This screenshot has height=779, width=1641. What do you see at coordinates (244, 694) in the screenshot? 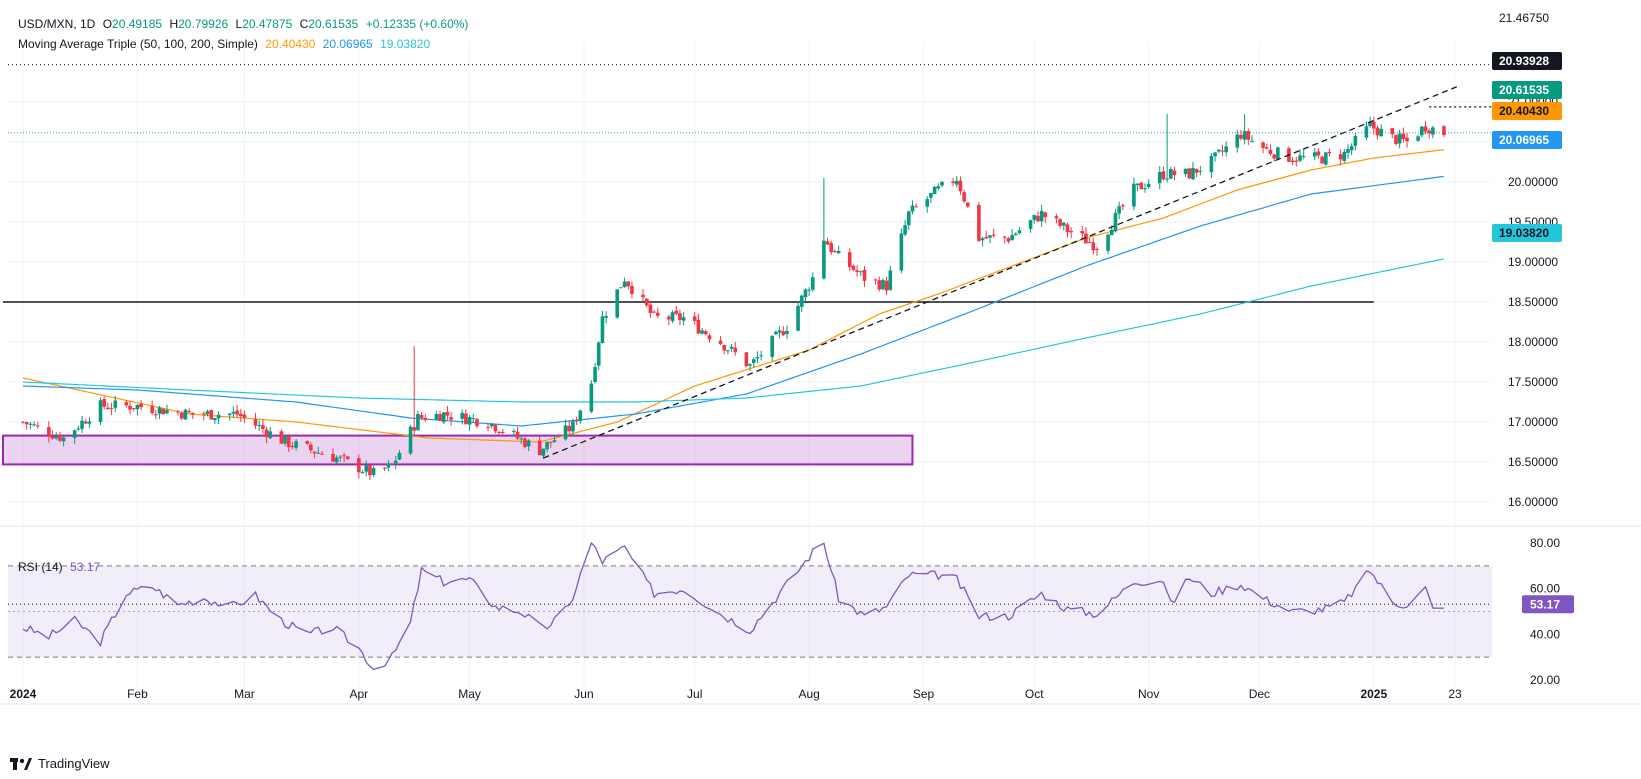
I see `x-tick-label: Mar` at bounding box center [244, 694].